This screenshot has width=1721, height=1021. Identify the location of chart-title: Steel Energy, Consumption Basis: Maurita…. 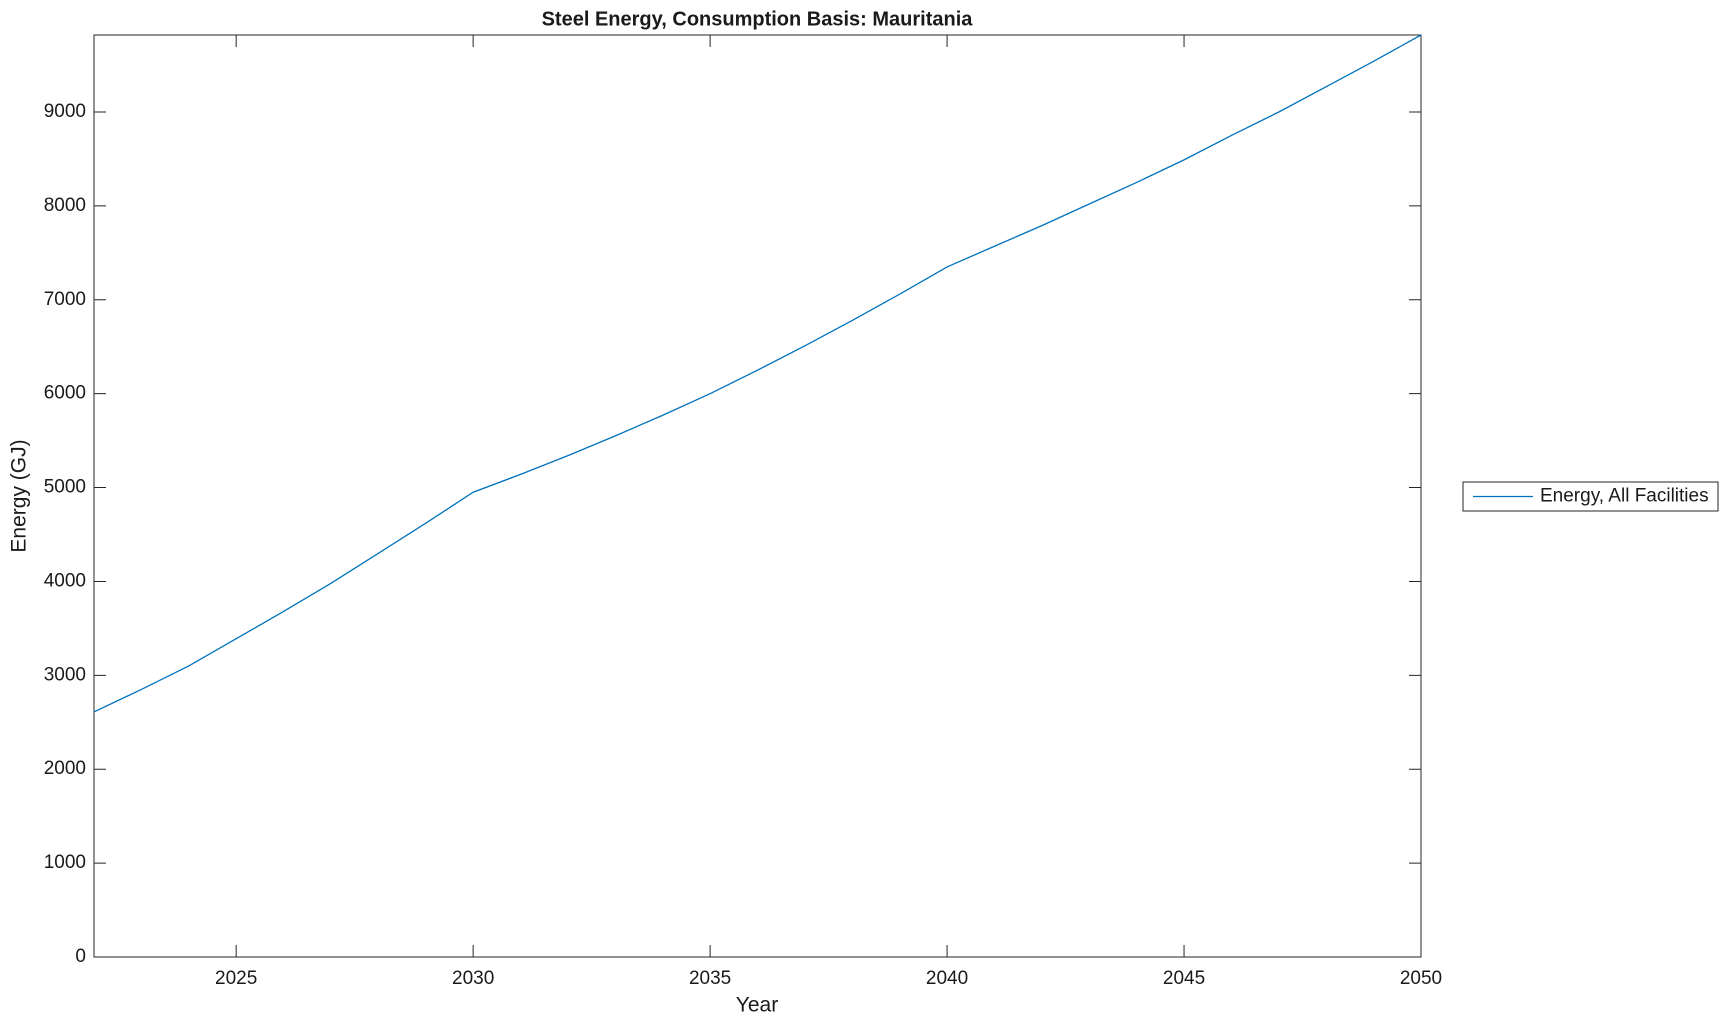
(758, 19).